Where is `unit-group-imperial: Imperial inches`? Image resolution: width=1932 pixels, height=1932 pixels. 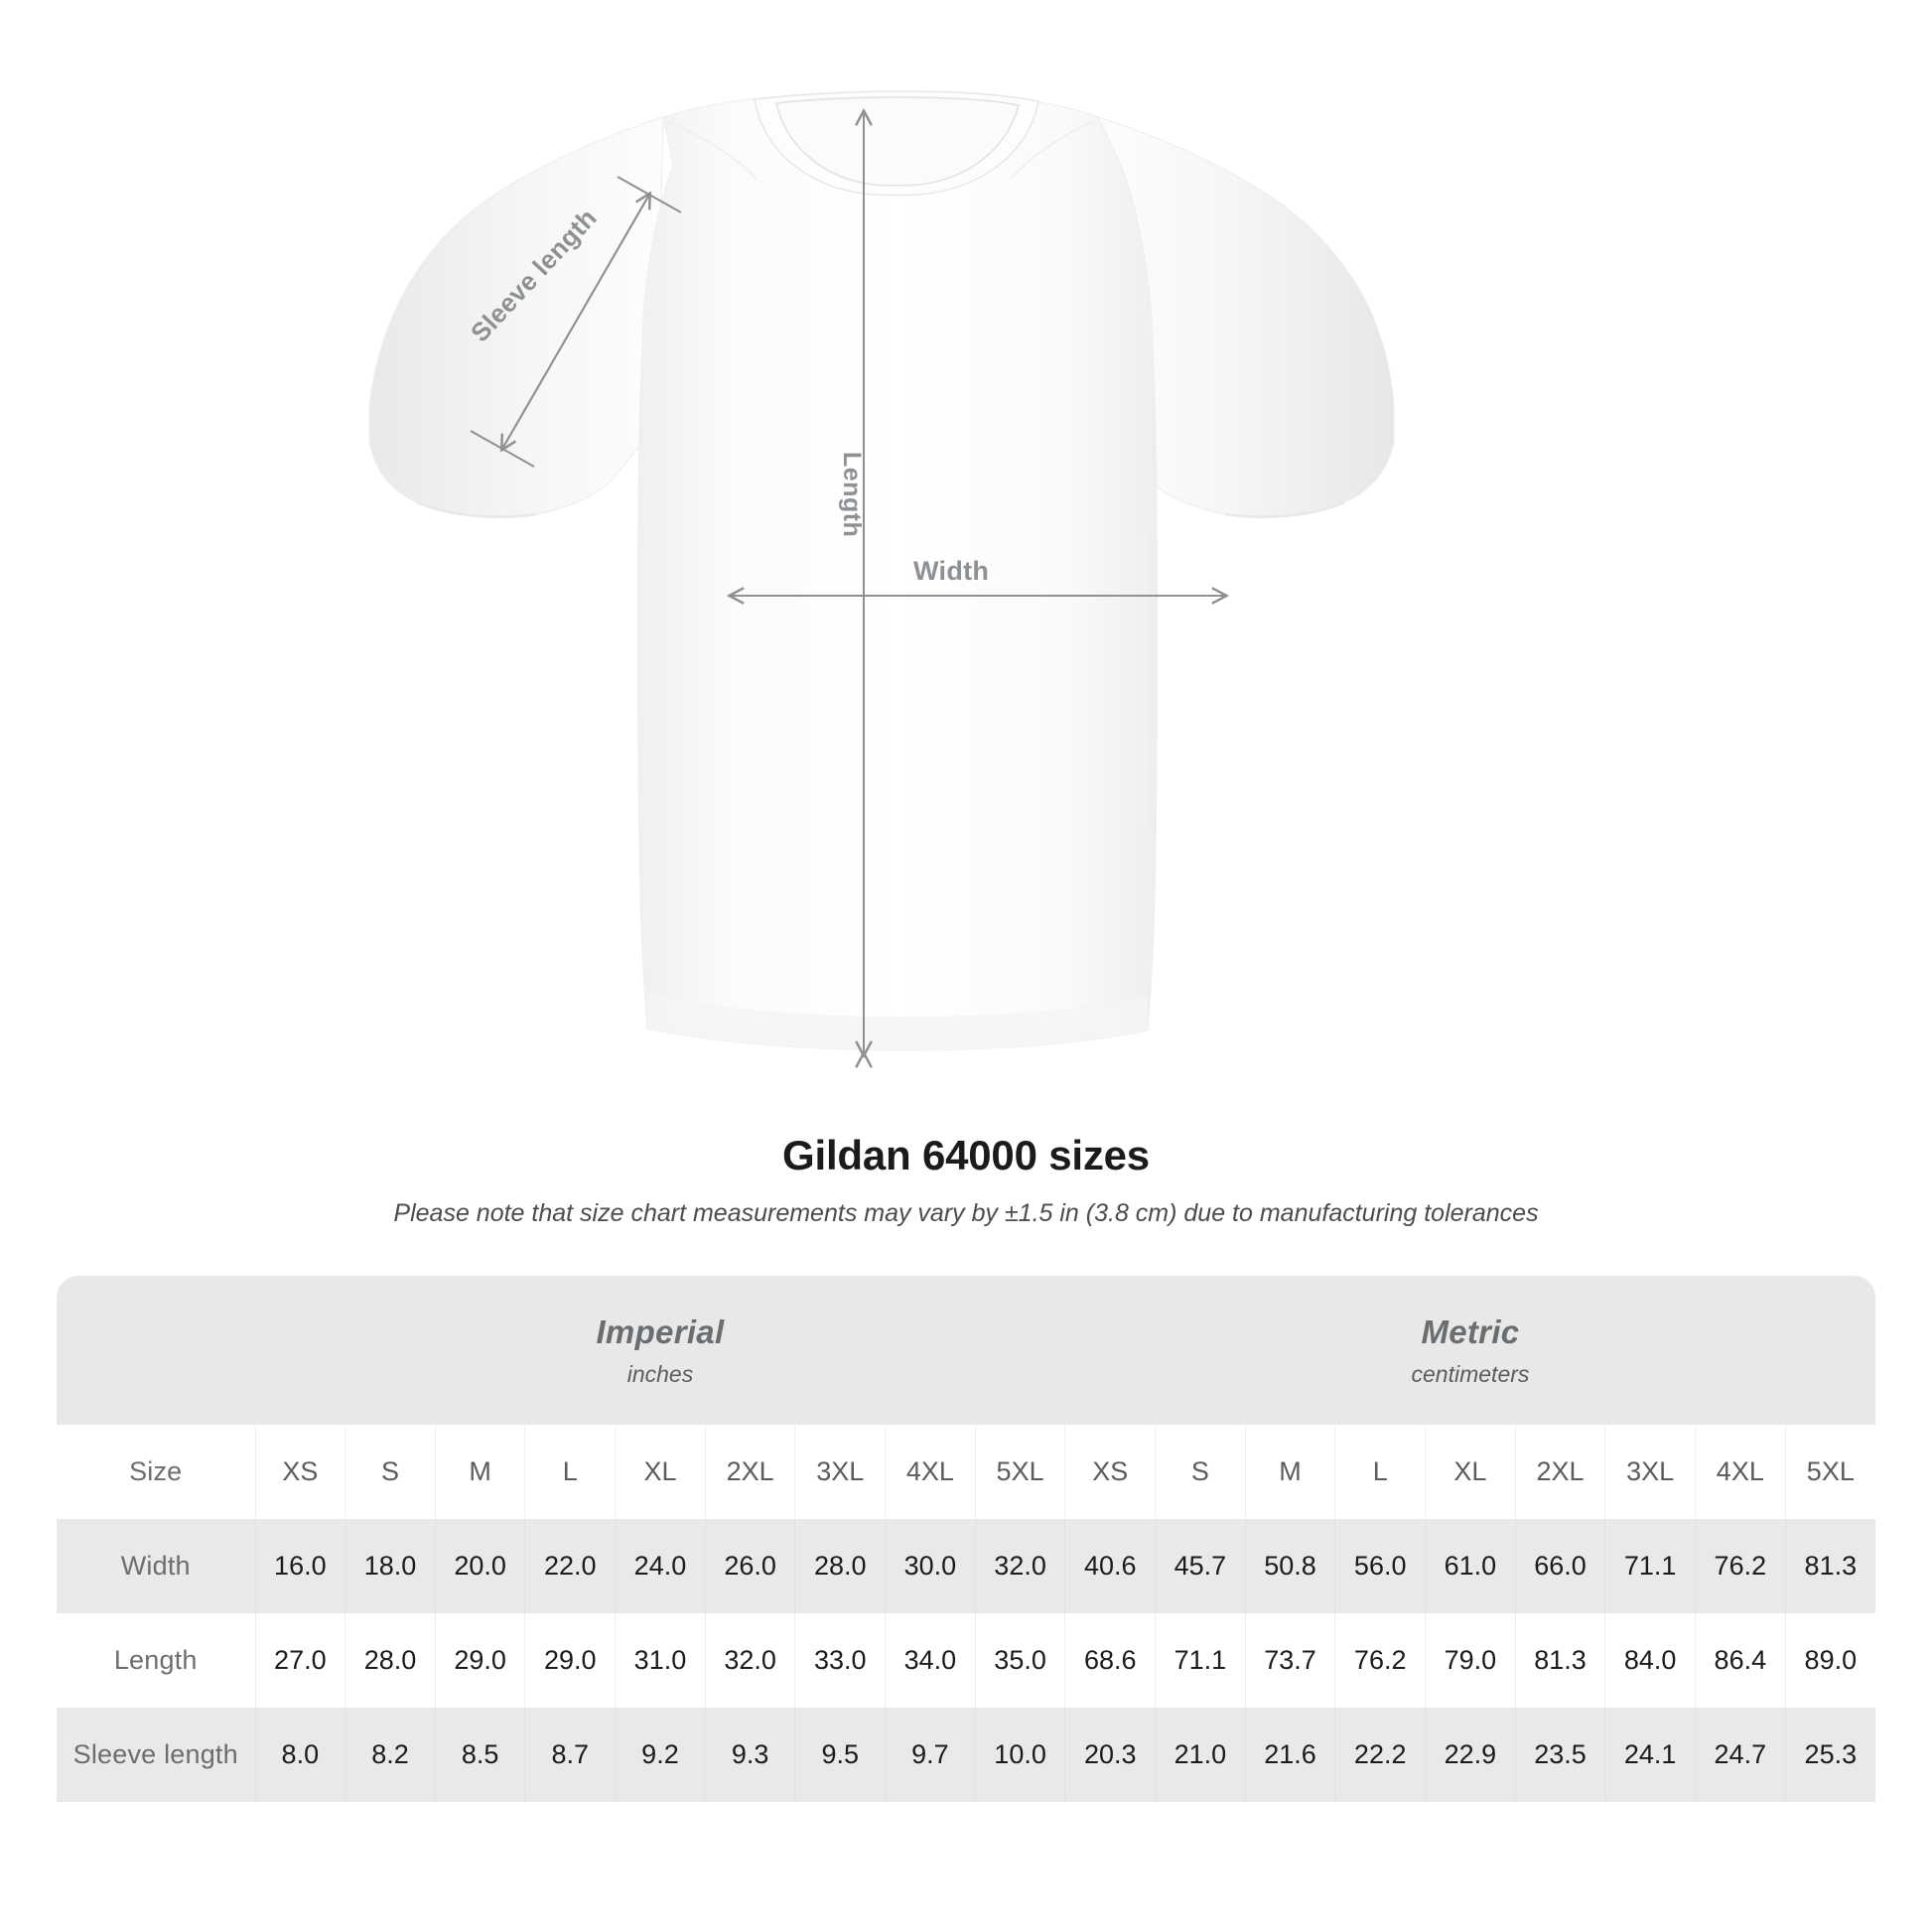 unit-group-imperial: Imperial inches is located at coordinates (660, 1350).